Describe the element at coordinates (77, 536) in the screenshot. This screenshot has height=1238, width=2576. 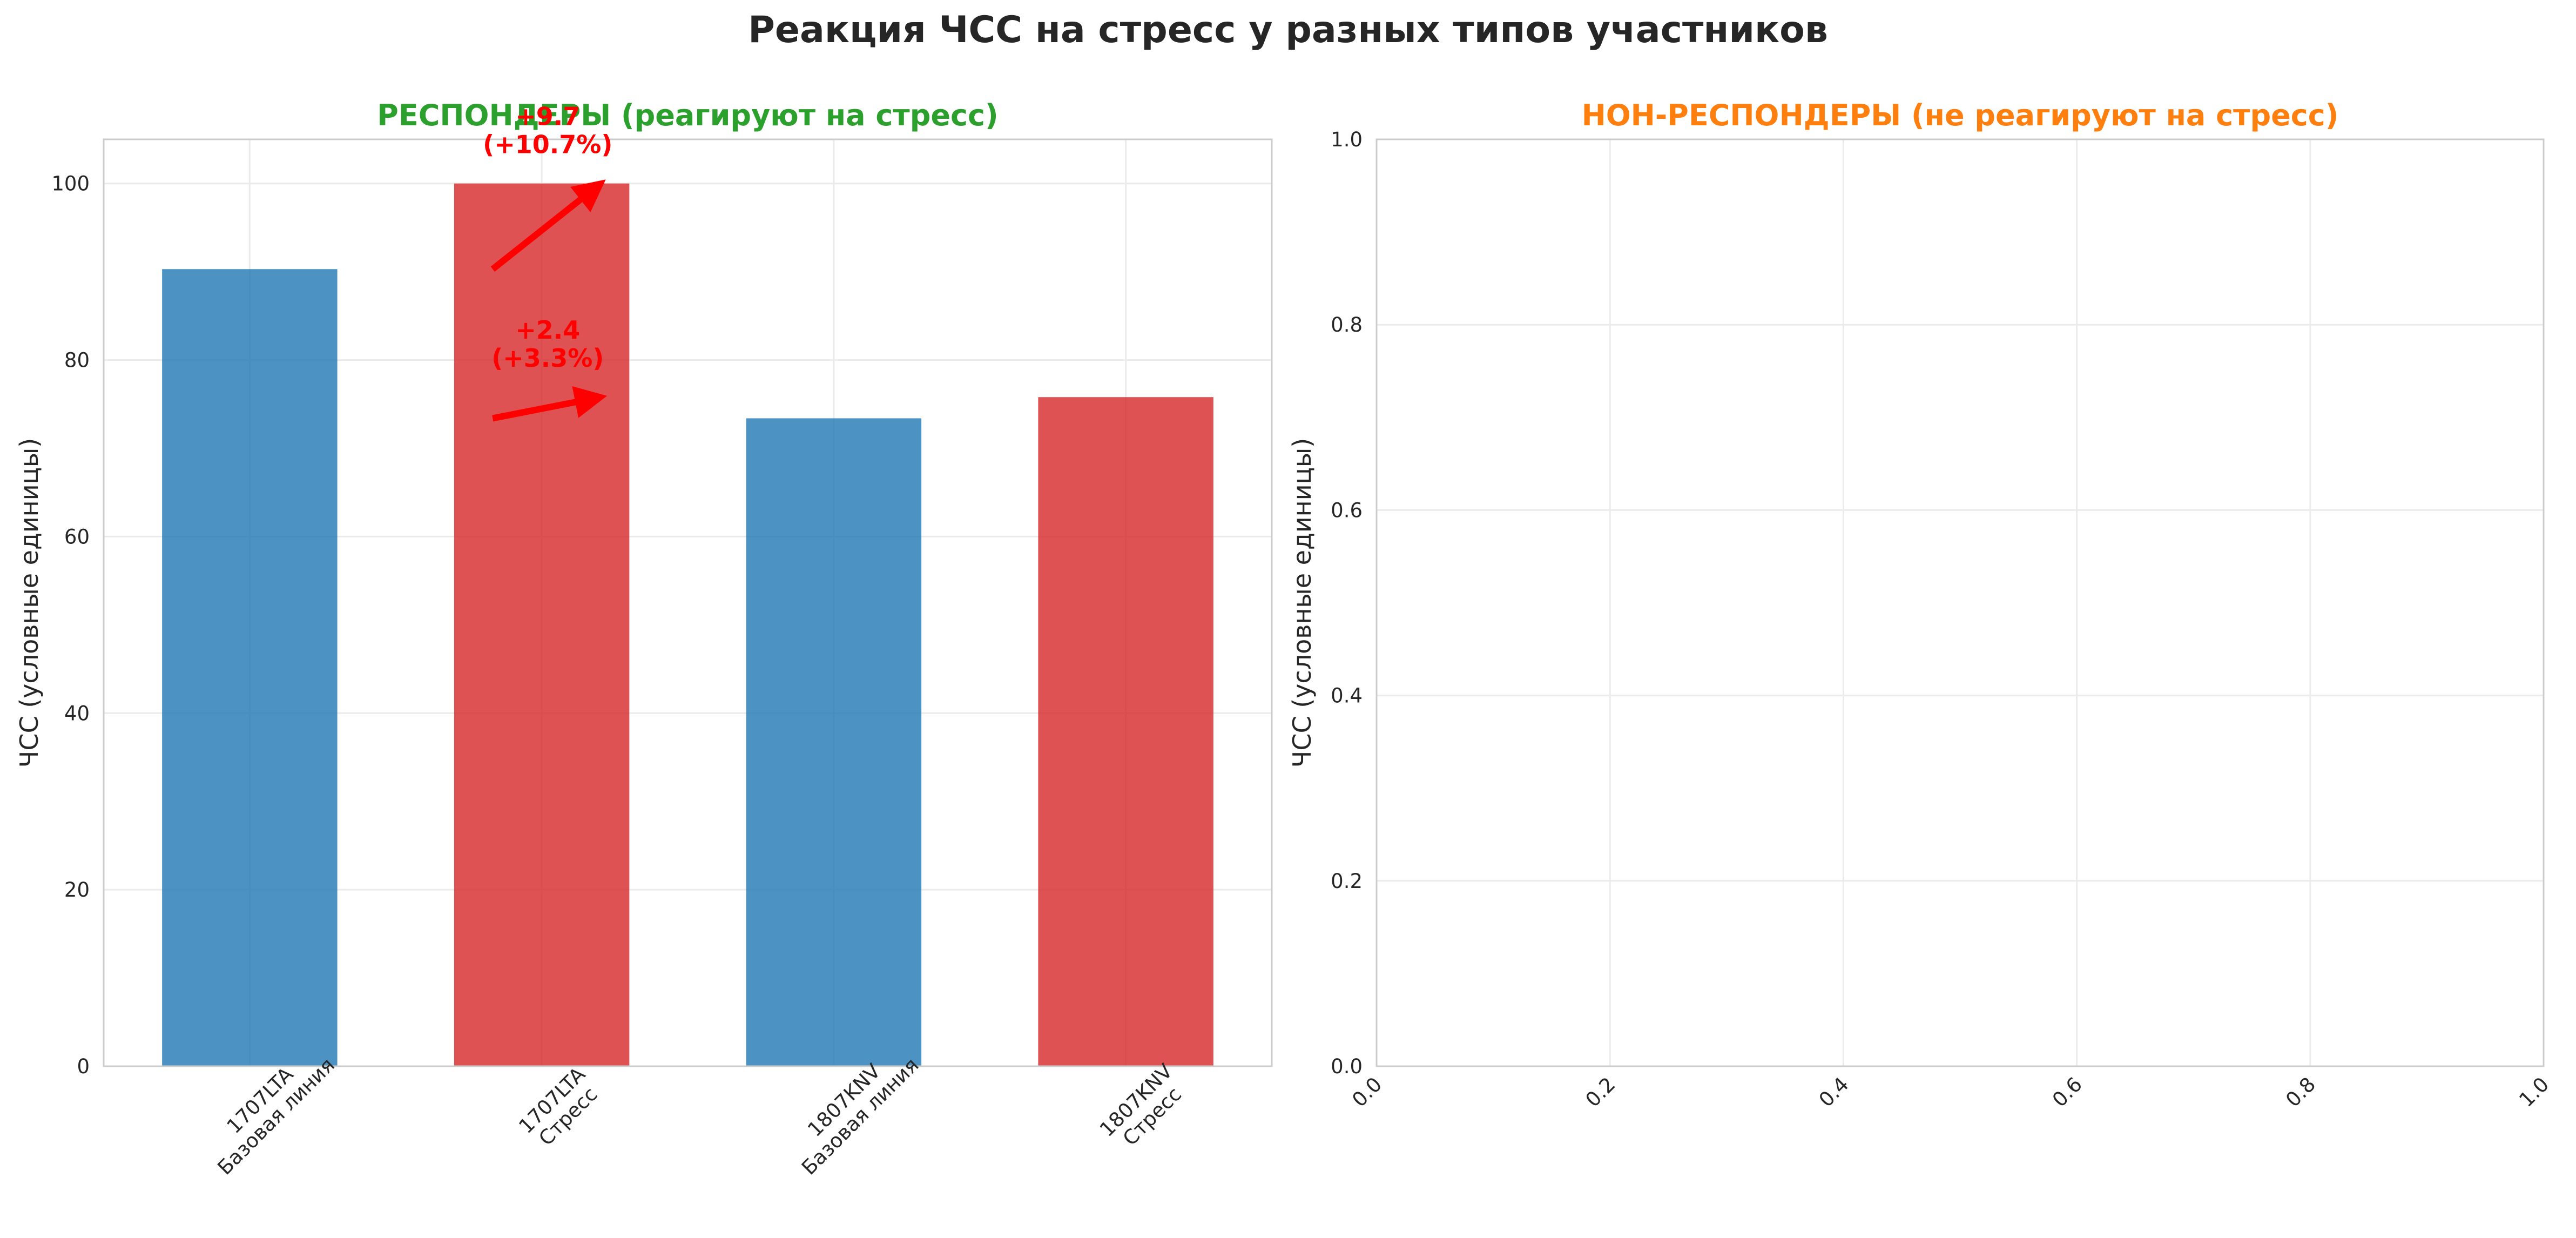
I see `y-tick-label: 60` at that location.